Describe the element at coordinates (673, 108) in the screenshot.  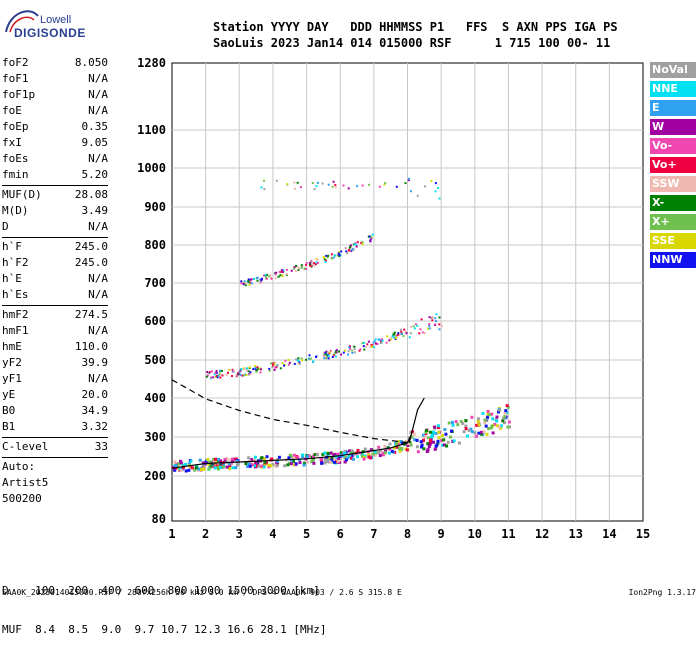
I see `legend-entry: E` at that location.